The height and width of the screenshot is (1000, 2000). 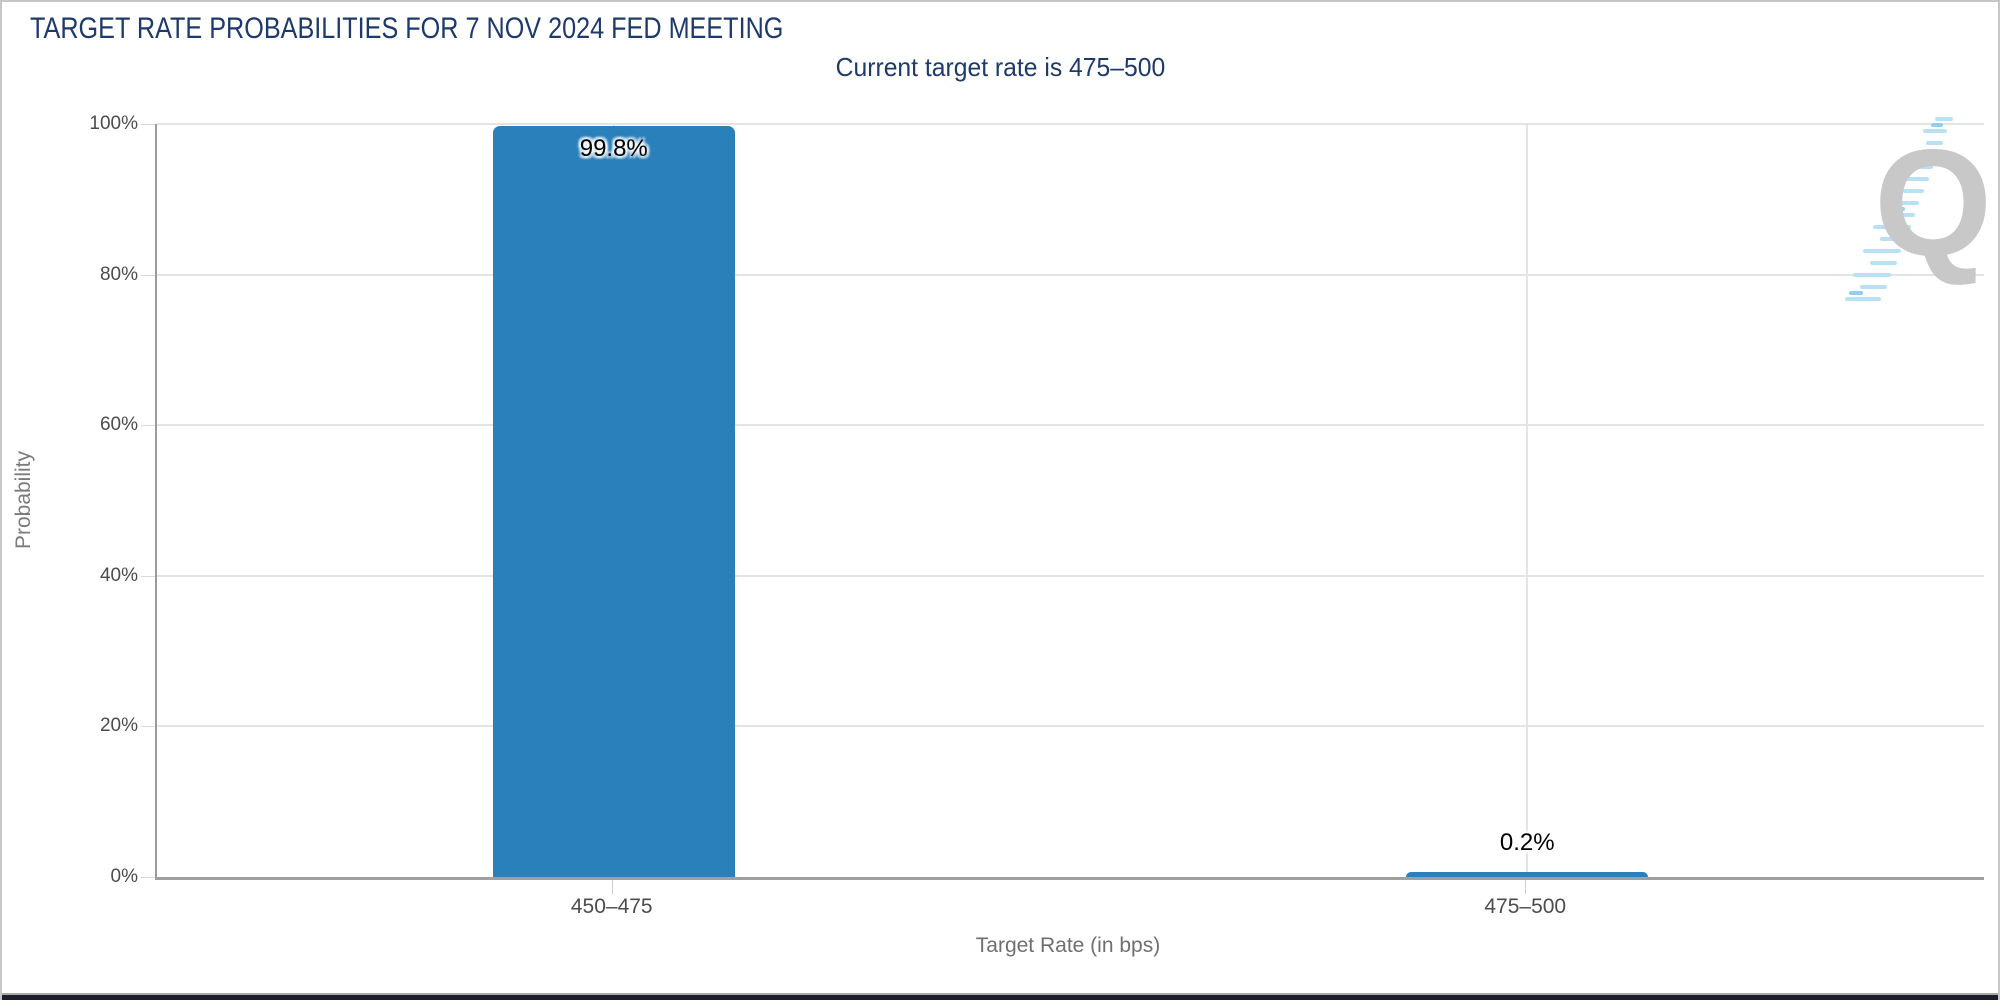 I want to click on bar-value-label-450-475: 99.8%, so click(x=613, y=148).